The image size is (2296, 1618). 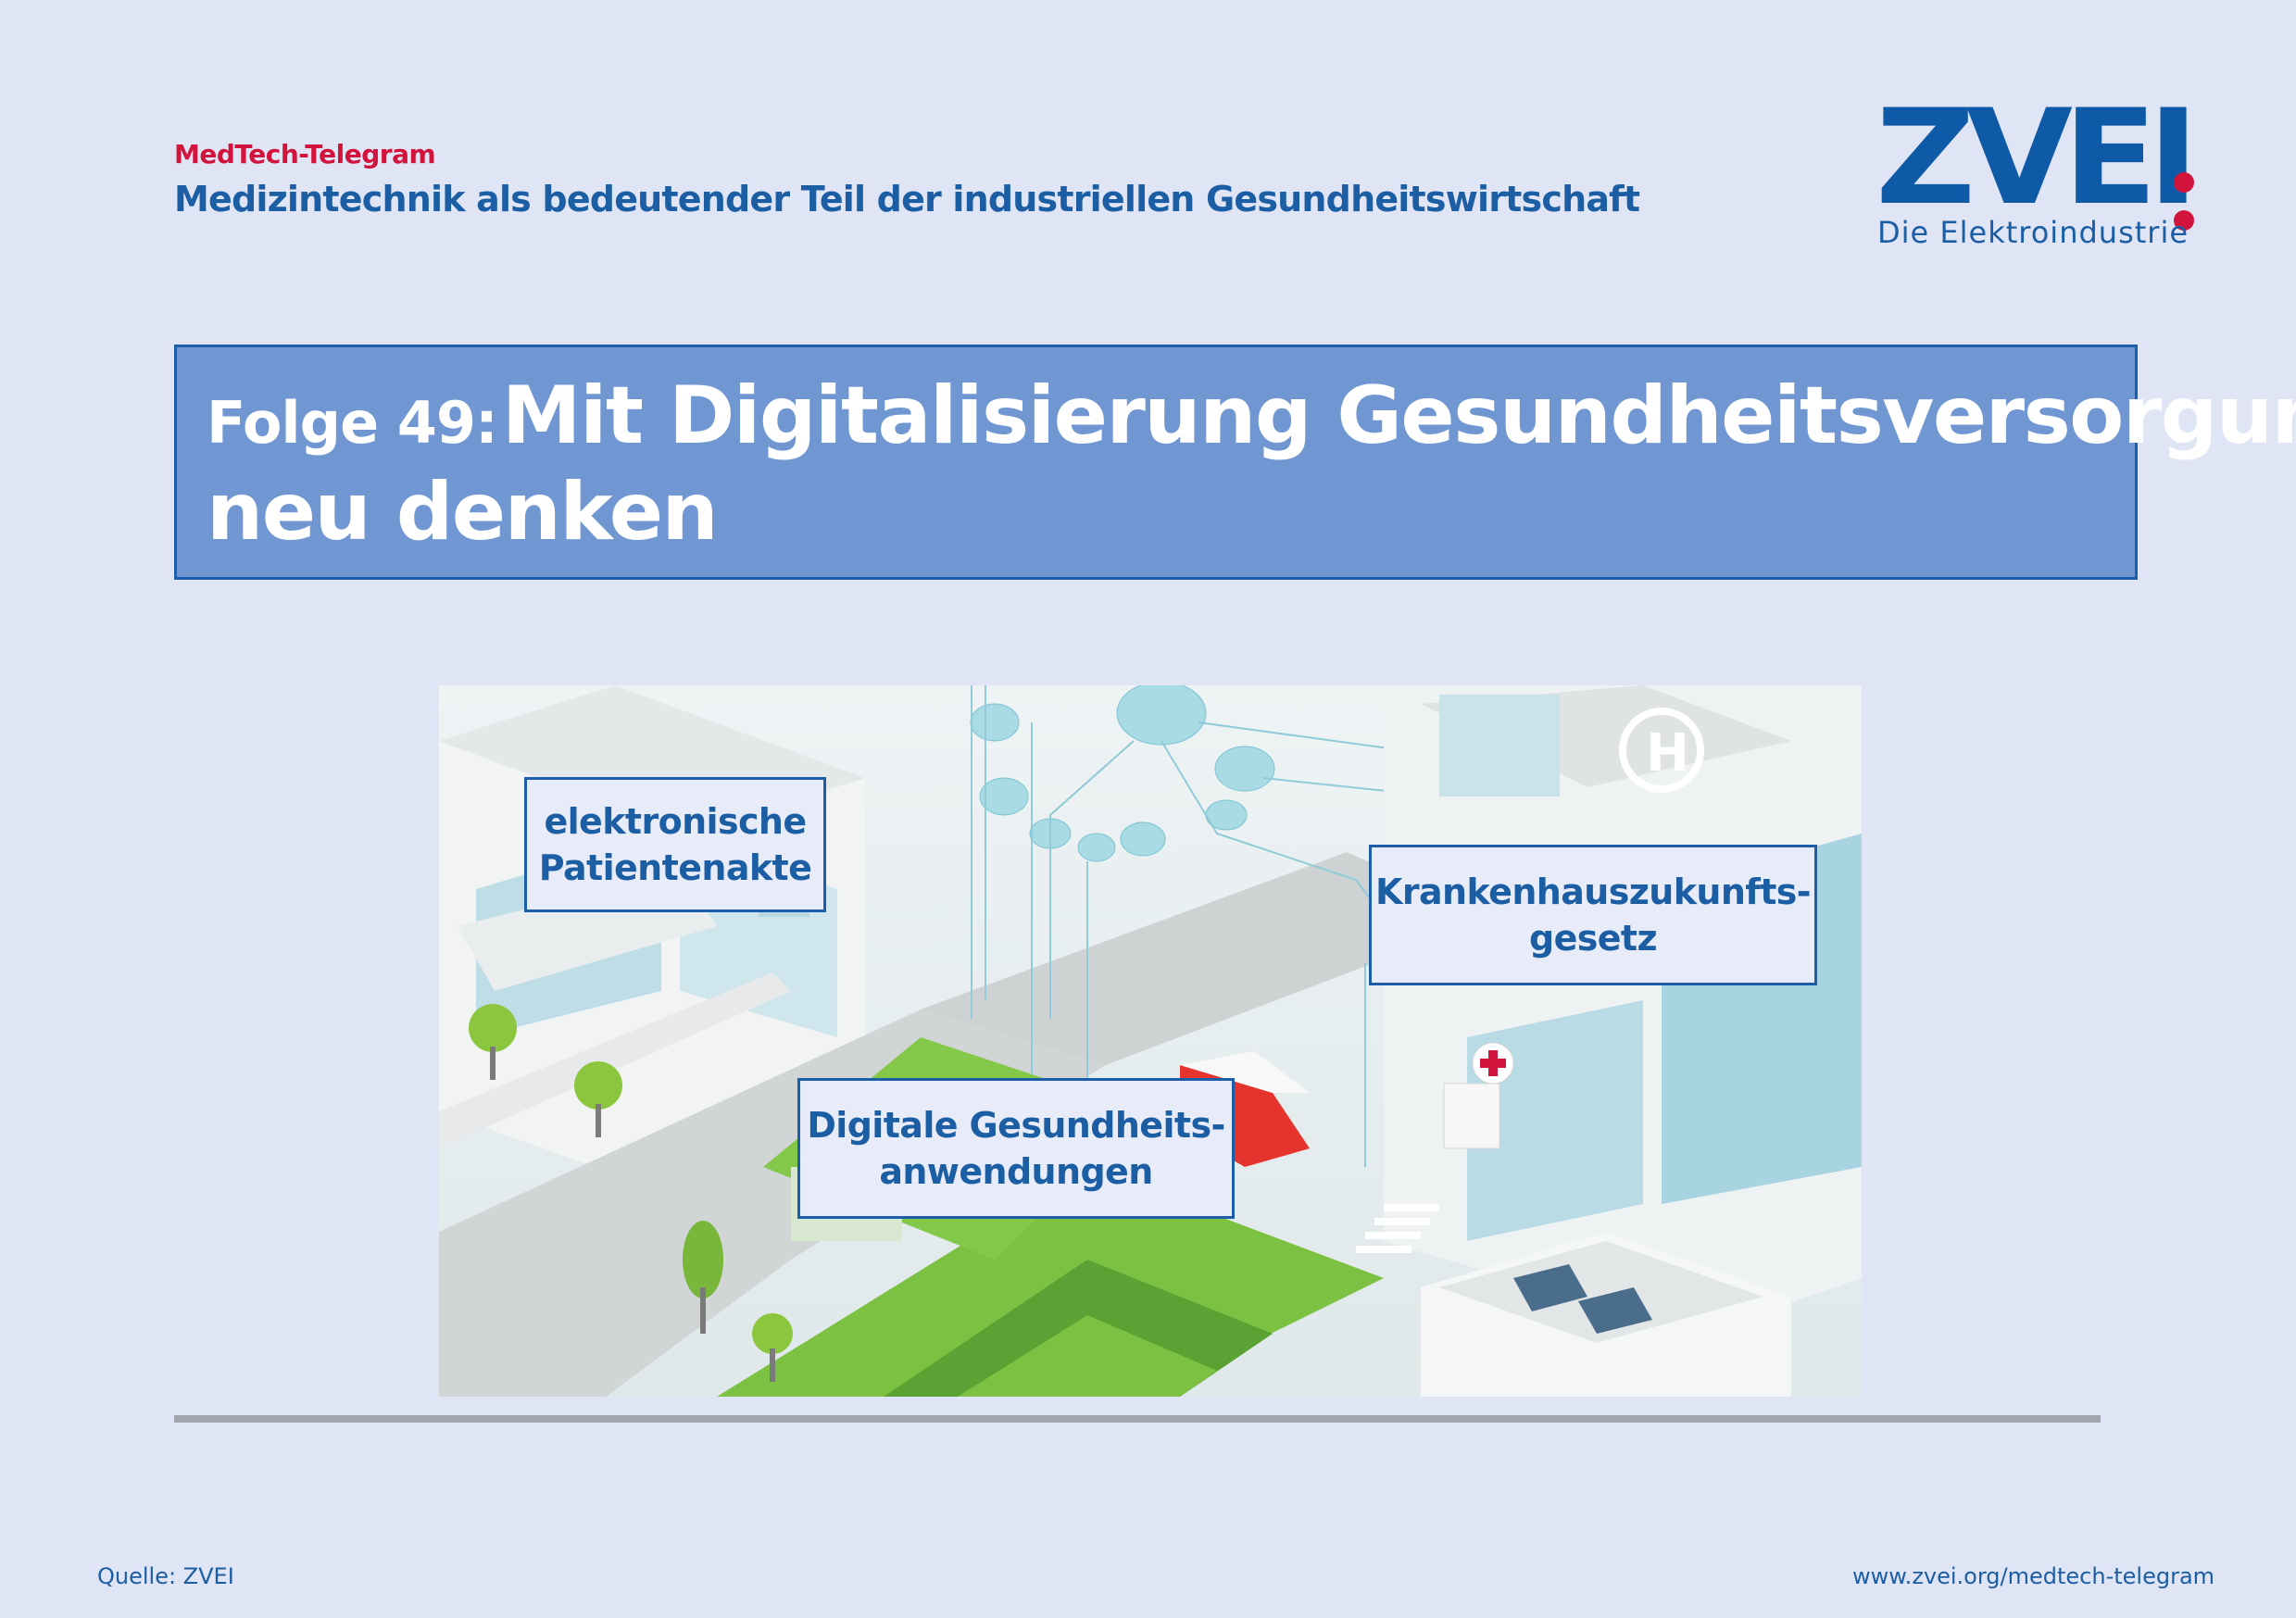 I want to click on footer-url-link: www.zvei.org/medtech-telegram, so click(x=2033, y=1576).